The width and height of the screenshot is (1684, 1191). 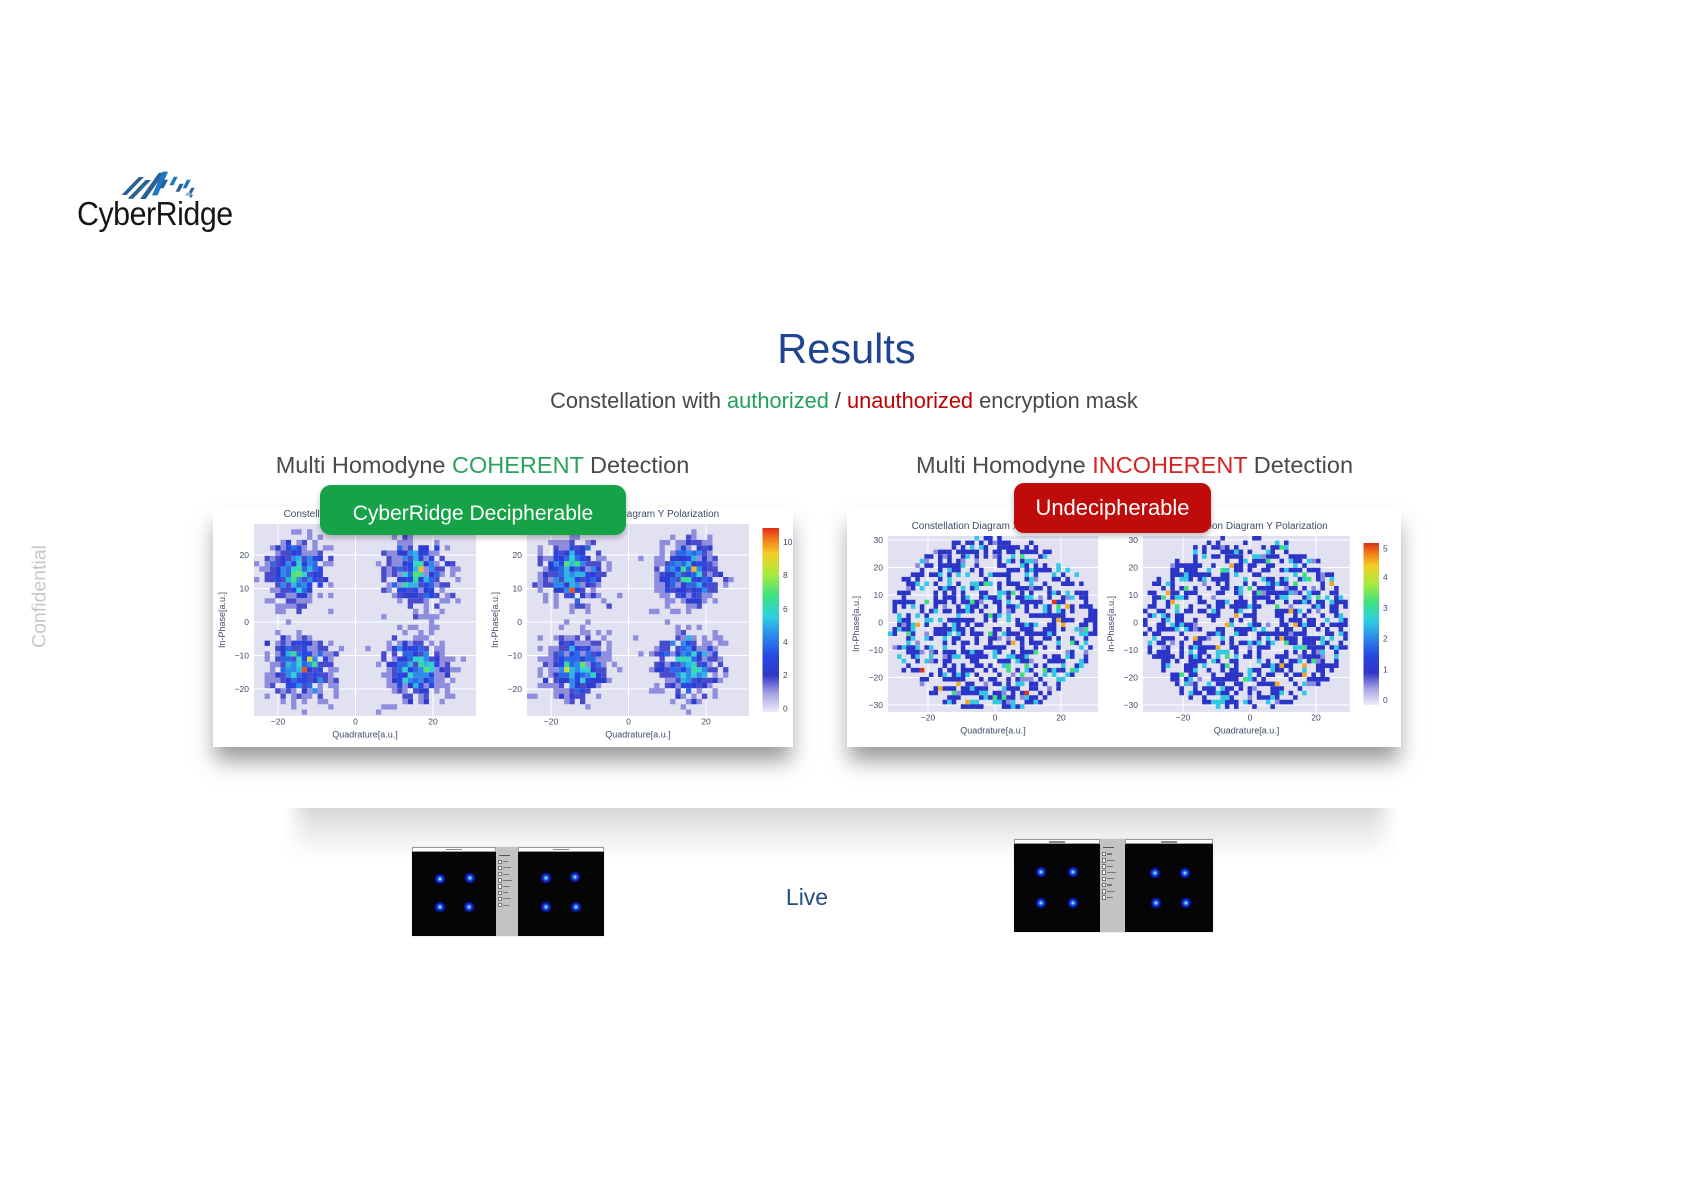 I want to click on svg-text: 8, so click(x=785, y=575).